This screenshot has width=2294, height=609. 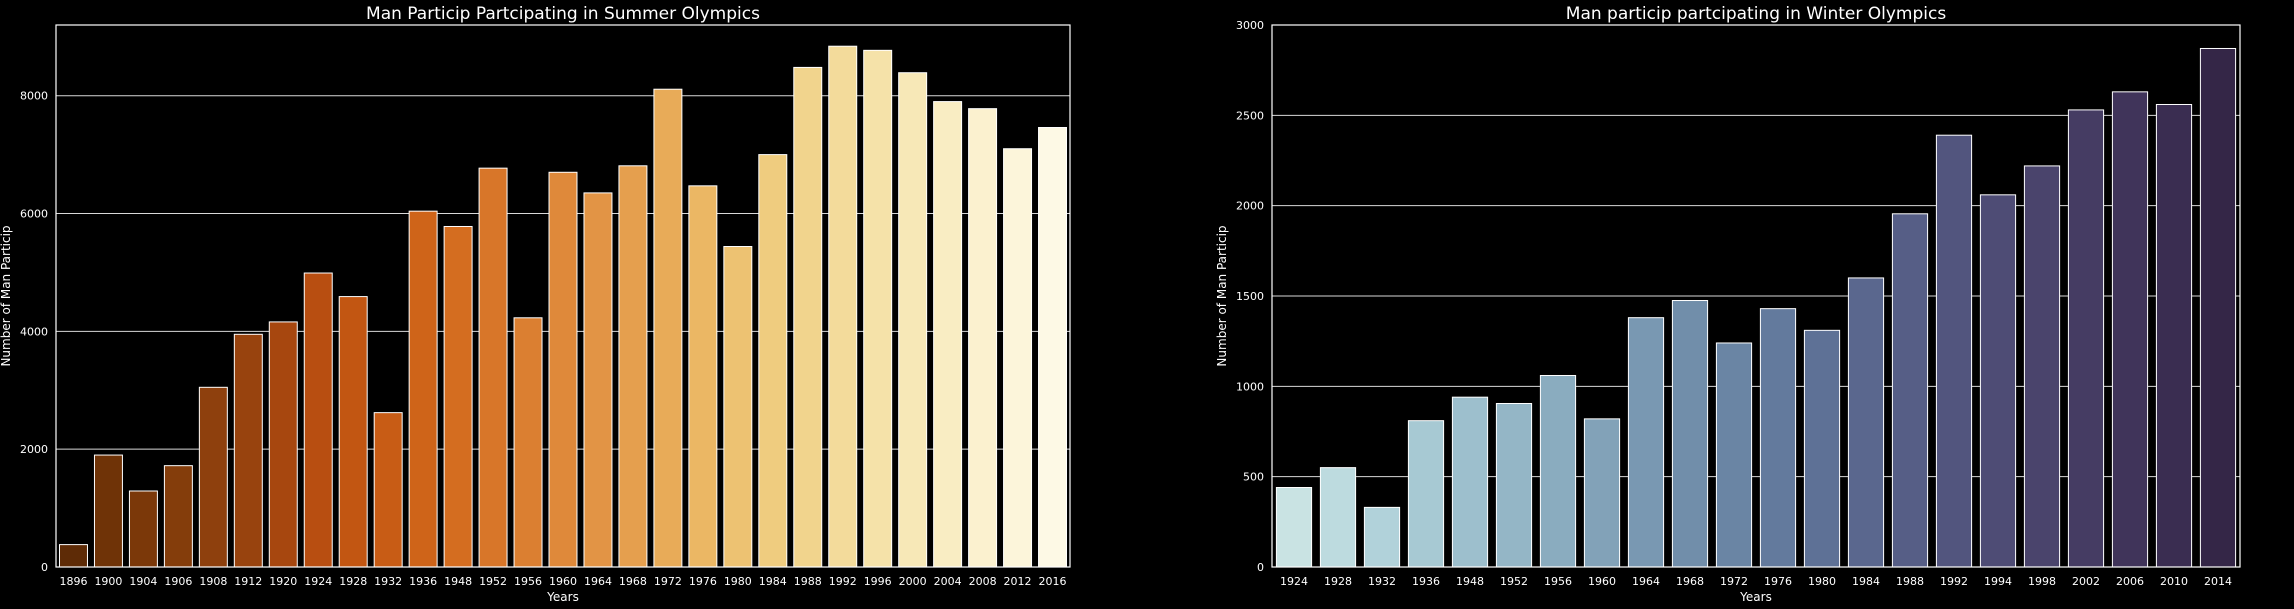 What do you see at coordinates (34, 449) in the screenshot?
I see `summer-y-tick-label: 2000` at bounding box center [34, 449].